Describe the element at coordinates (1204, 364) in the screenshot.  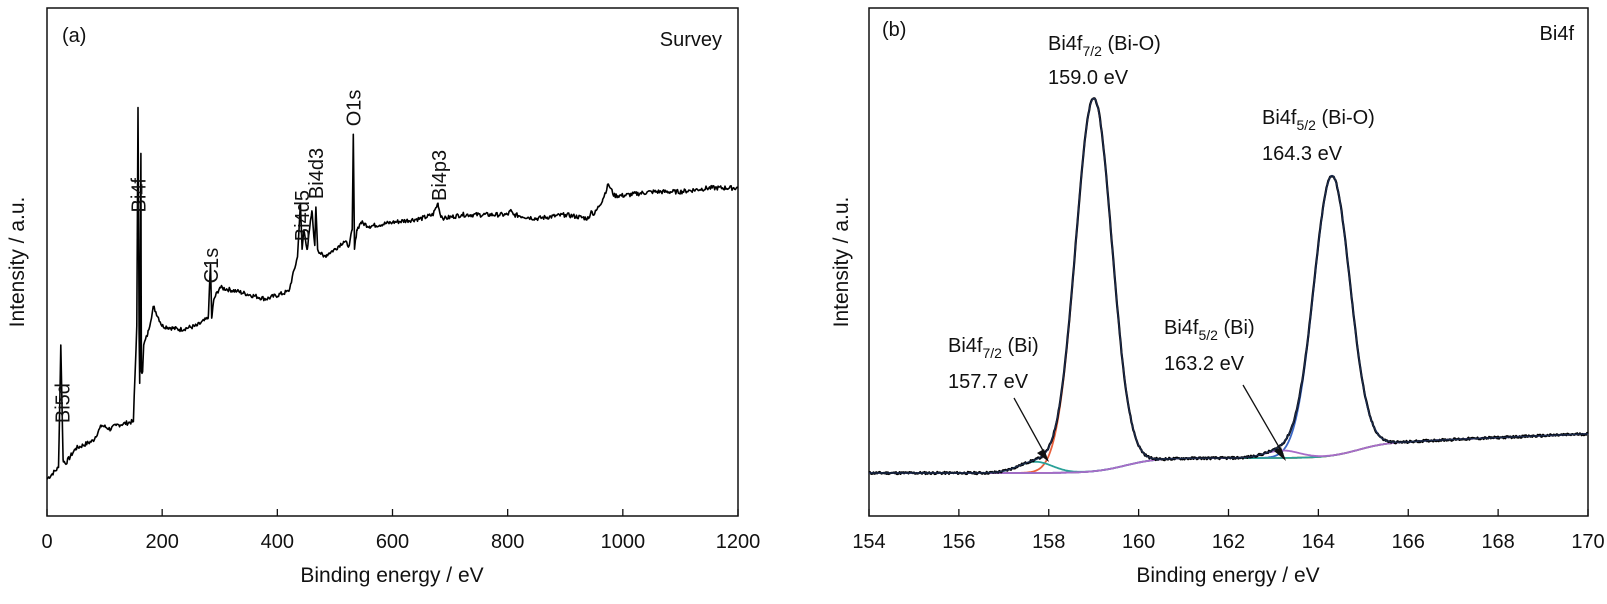
I see `annotation-value: 163.2 eV` at that location.